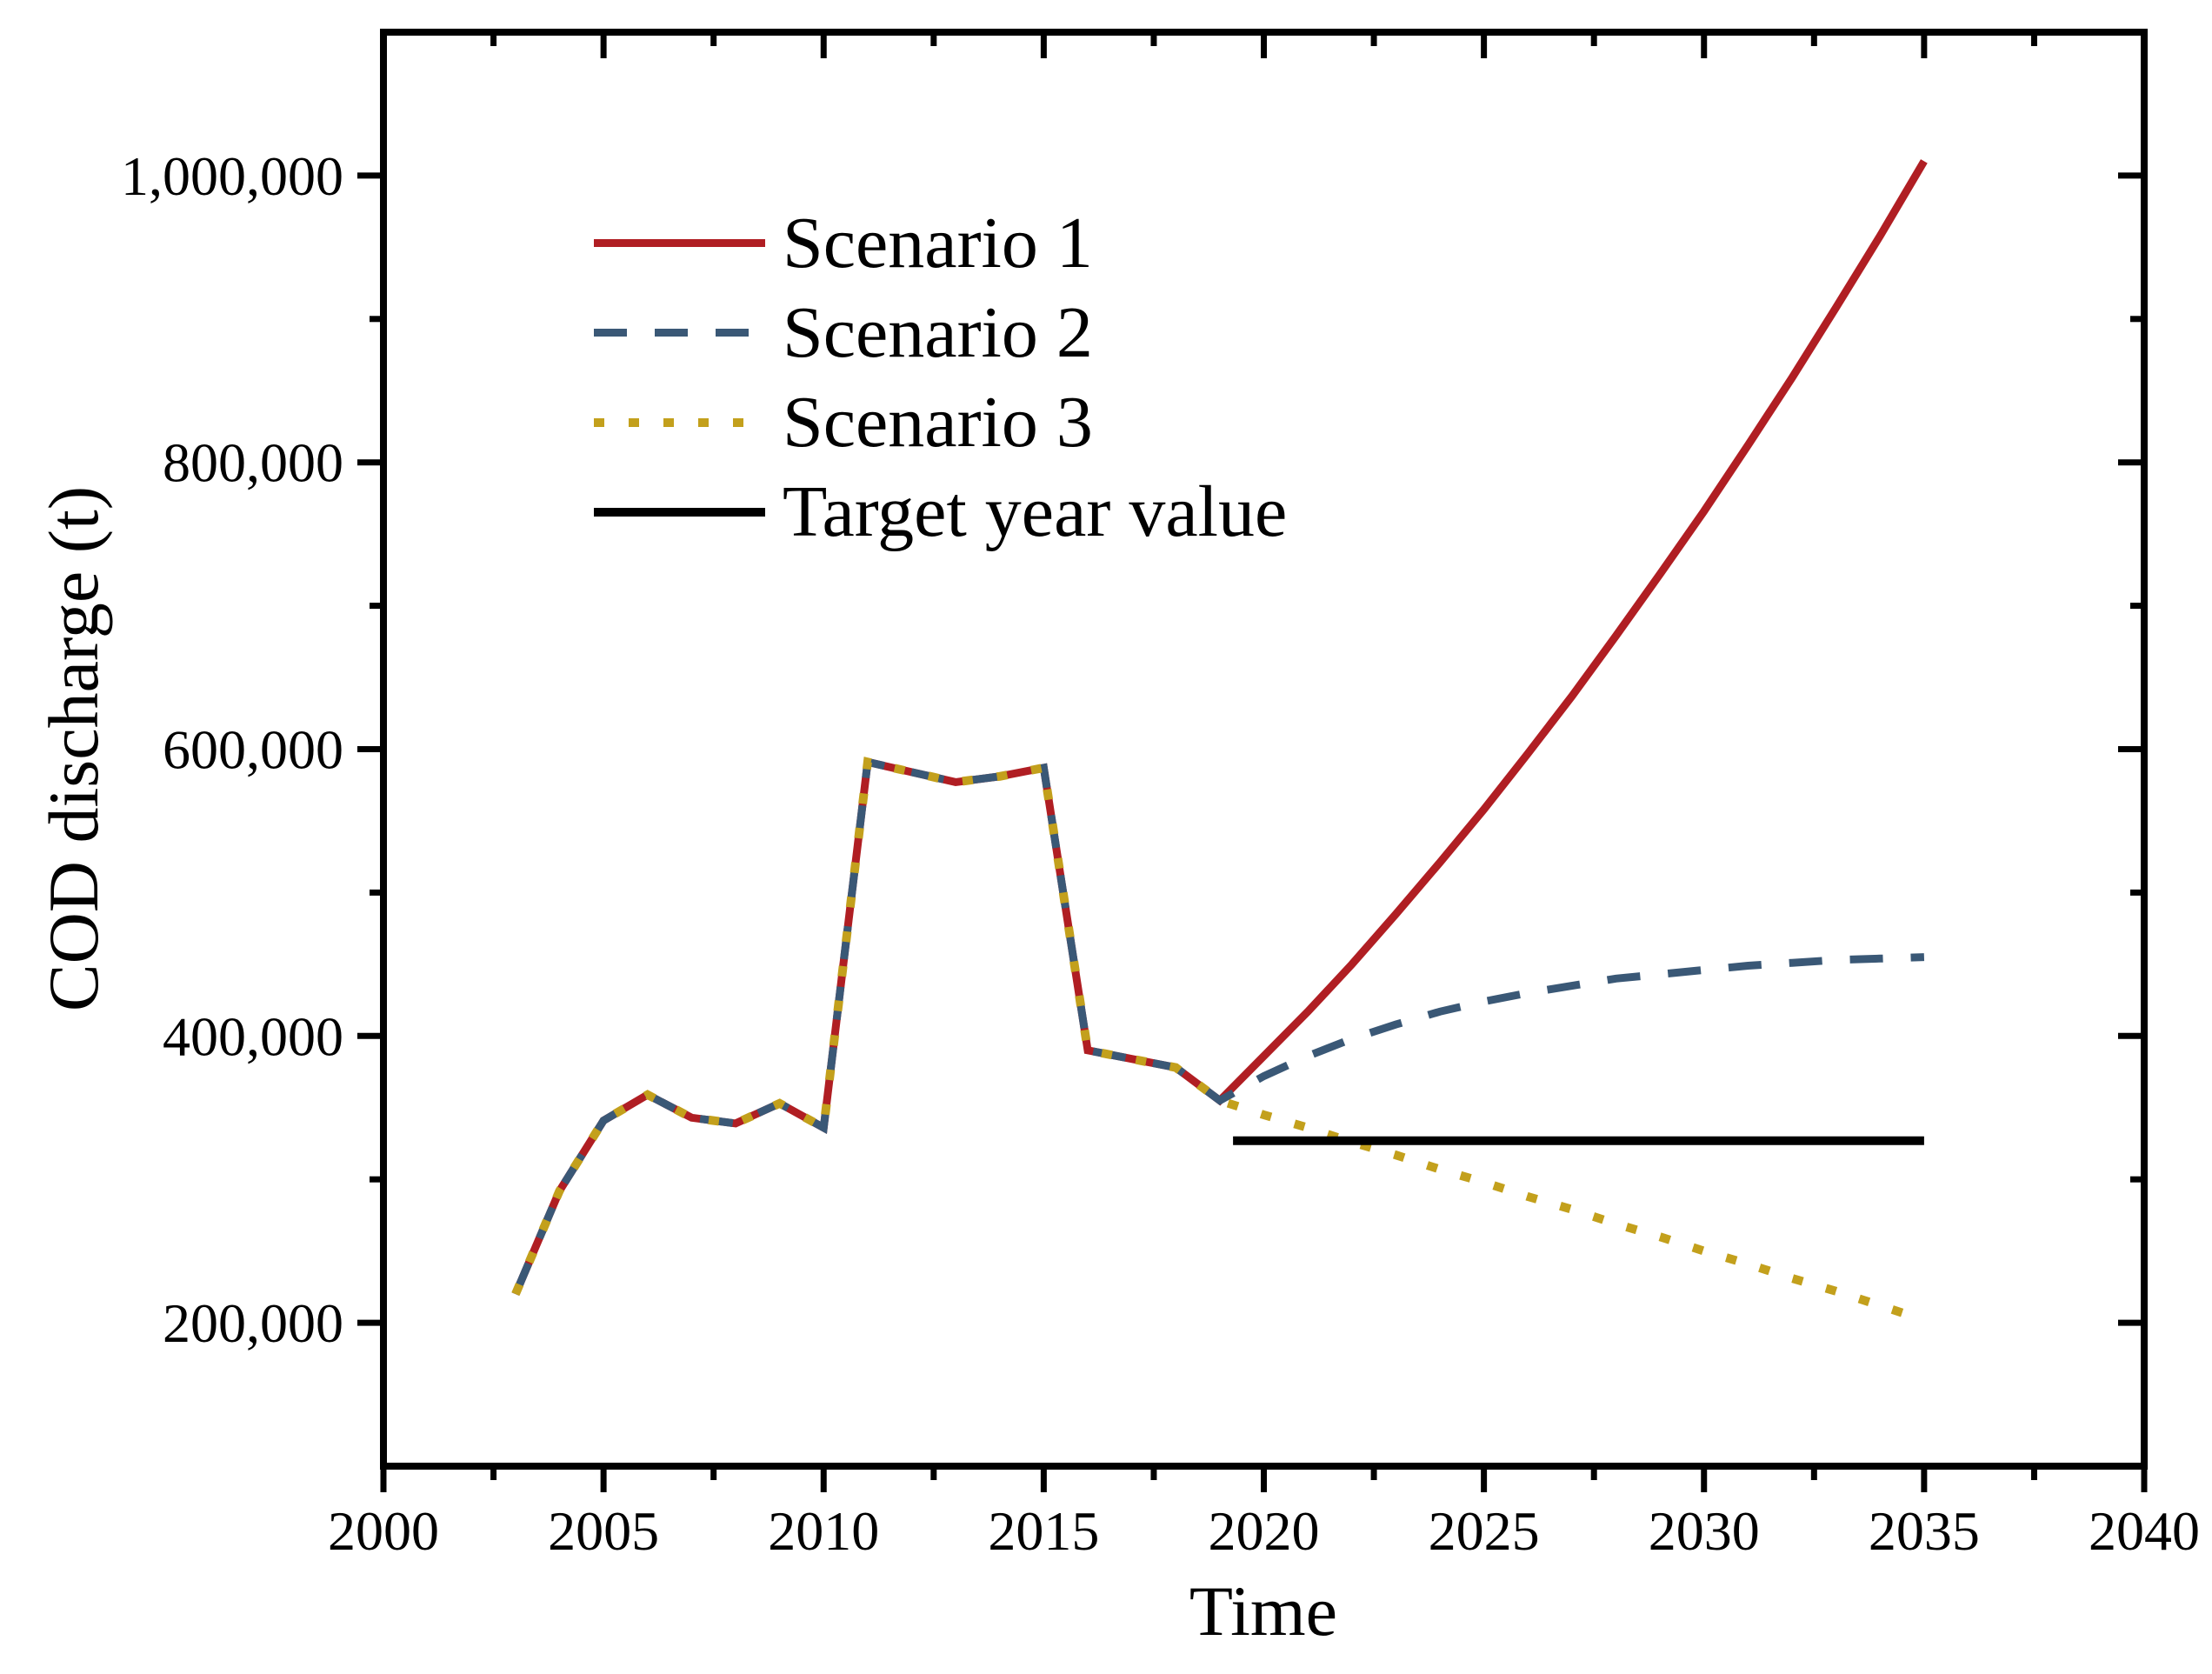 The height and width of the screenshot is (1674, 2212). Describe the element at coordinates (74, 748) in the screenshot. I see `y-axis-title: COD discharge (t)` at that location.